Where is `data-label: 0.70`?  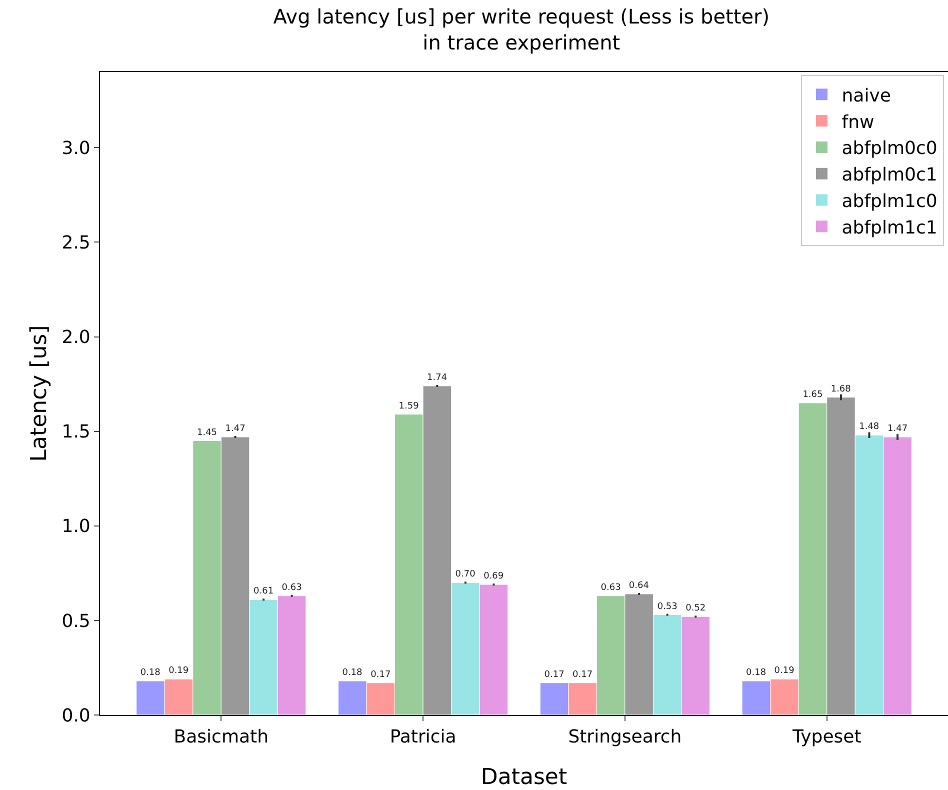 data-label: 0.70 is located at coordinates (465, 575).